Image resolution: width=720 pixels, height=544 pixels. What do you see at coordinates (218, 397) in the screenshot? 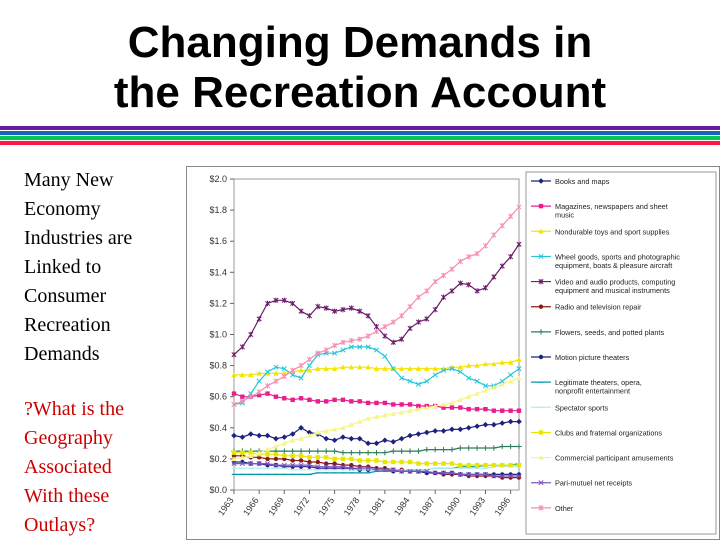
I see `y-tick-label: $0.6` at bounding box center [218, 397].